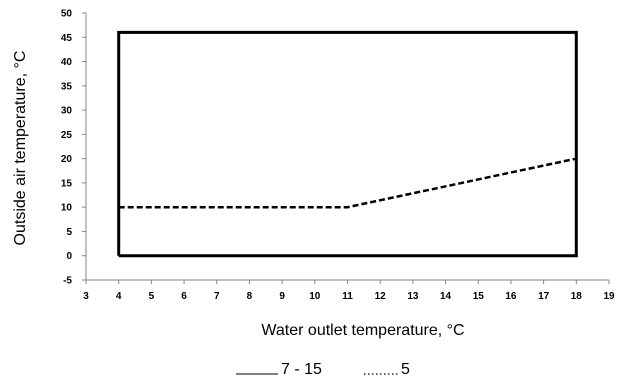 This screenshot has width=625, height=385. What do you see at coordinates (67, 86) in the screenshot?
I see `y-tick-label: 35` at bounding box center [67, 86].